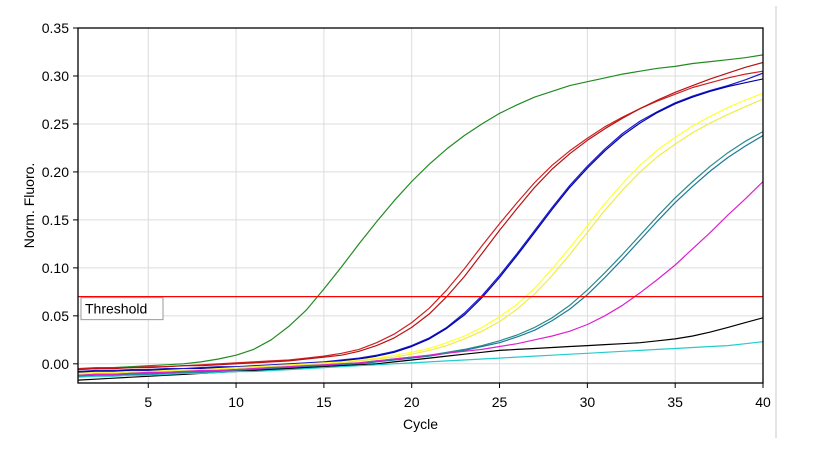 The image size is (822, 463). Describe the element at coordinates (148, 402) in the screenshot. I see `x-tick-label: 5` at that location.